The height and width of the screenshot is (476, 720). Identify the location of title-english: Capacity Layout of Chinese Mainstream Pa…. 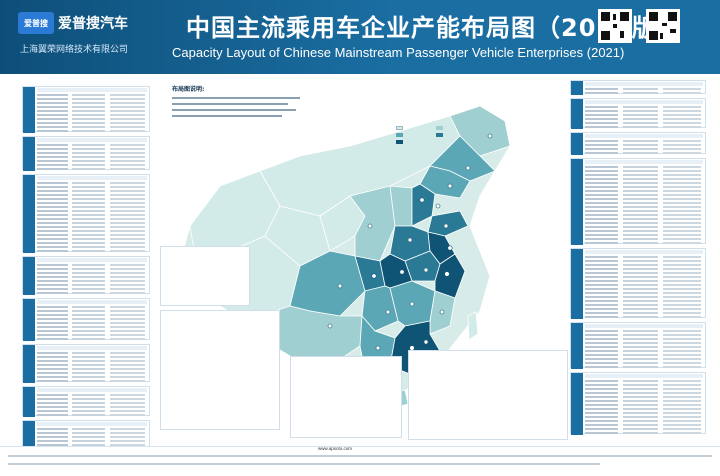
(398, 52).